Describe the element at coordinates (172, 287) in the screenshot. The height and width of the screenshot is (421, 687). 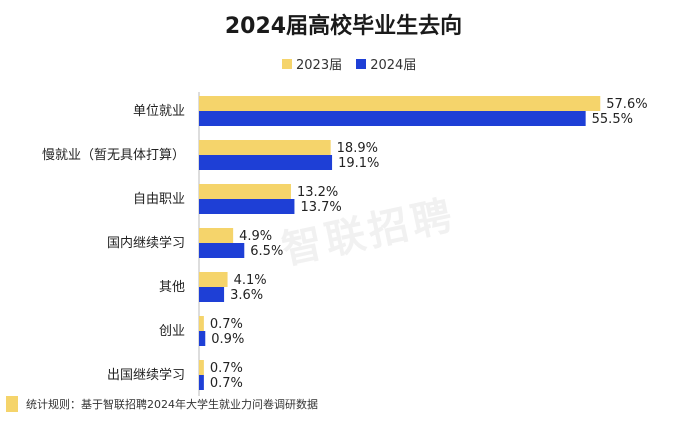
I see `category-label: 其他` at that location.